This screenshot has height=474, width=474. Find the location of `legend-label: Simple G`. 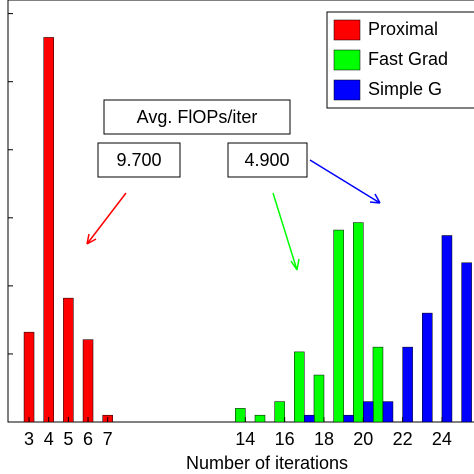

legend-label: Simple G is located at coordinates (405, 89).